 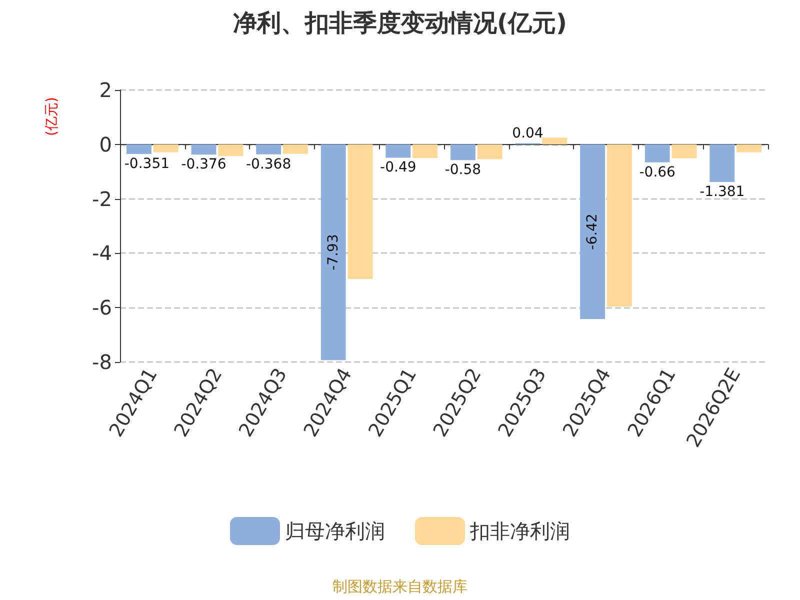 I want to click on y-tick-label: 2, so click(x=105, y=90).